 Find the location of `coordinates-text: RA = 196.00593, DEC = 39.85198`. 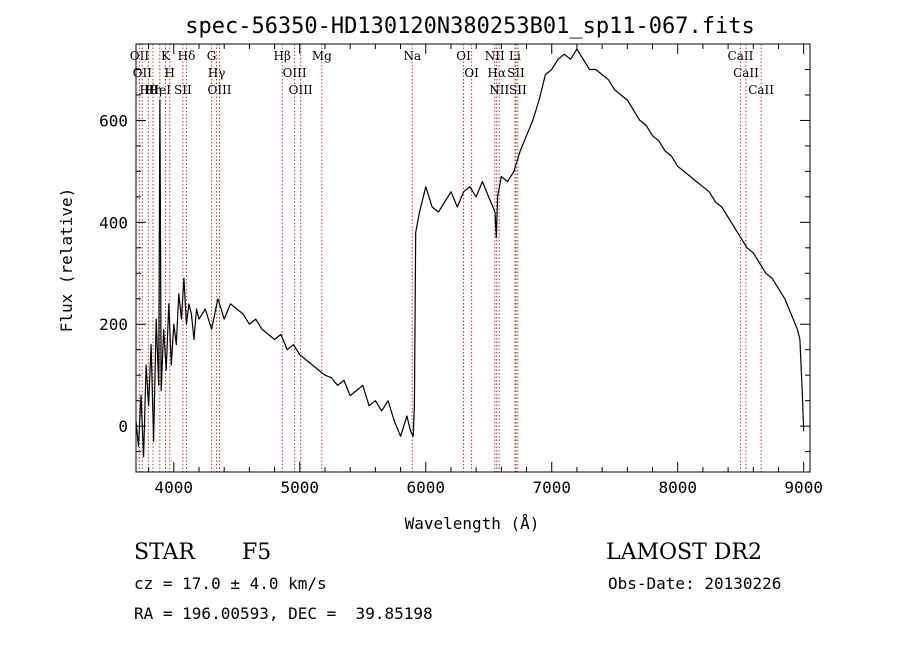

coordinates-text: RA = 196.00593, DEC = 39.85198 is located at coordinates (283, 613).